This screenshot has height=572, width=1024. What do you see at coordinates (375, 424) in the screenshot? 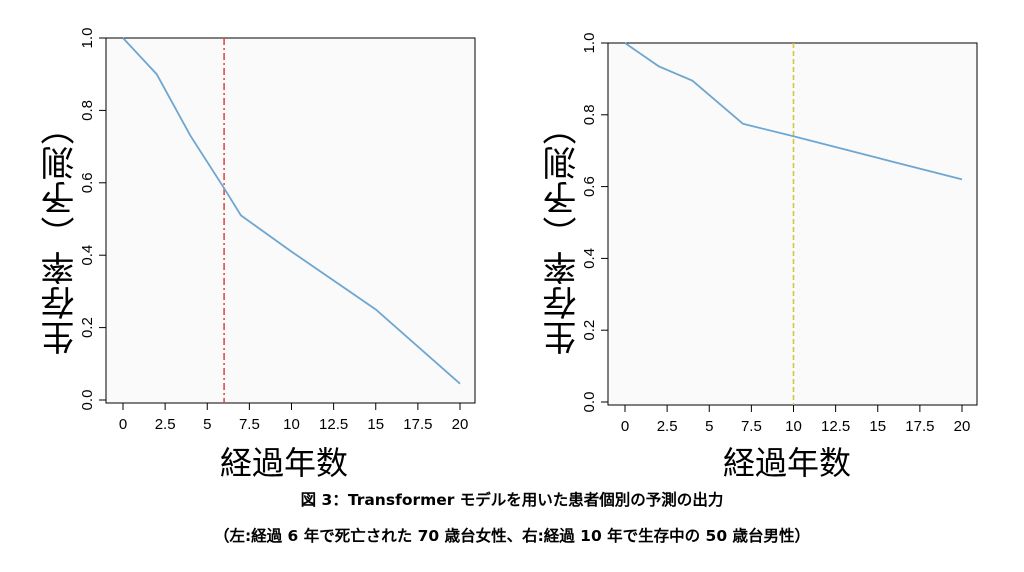
I see `left-x-tick-label: 15` at bounding box center [375, 424].